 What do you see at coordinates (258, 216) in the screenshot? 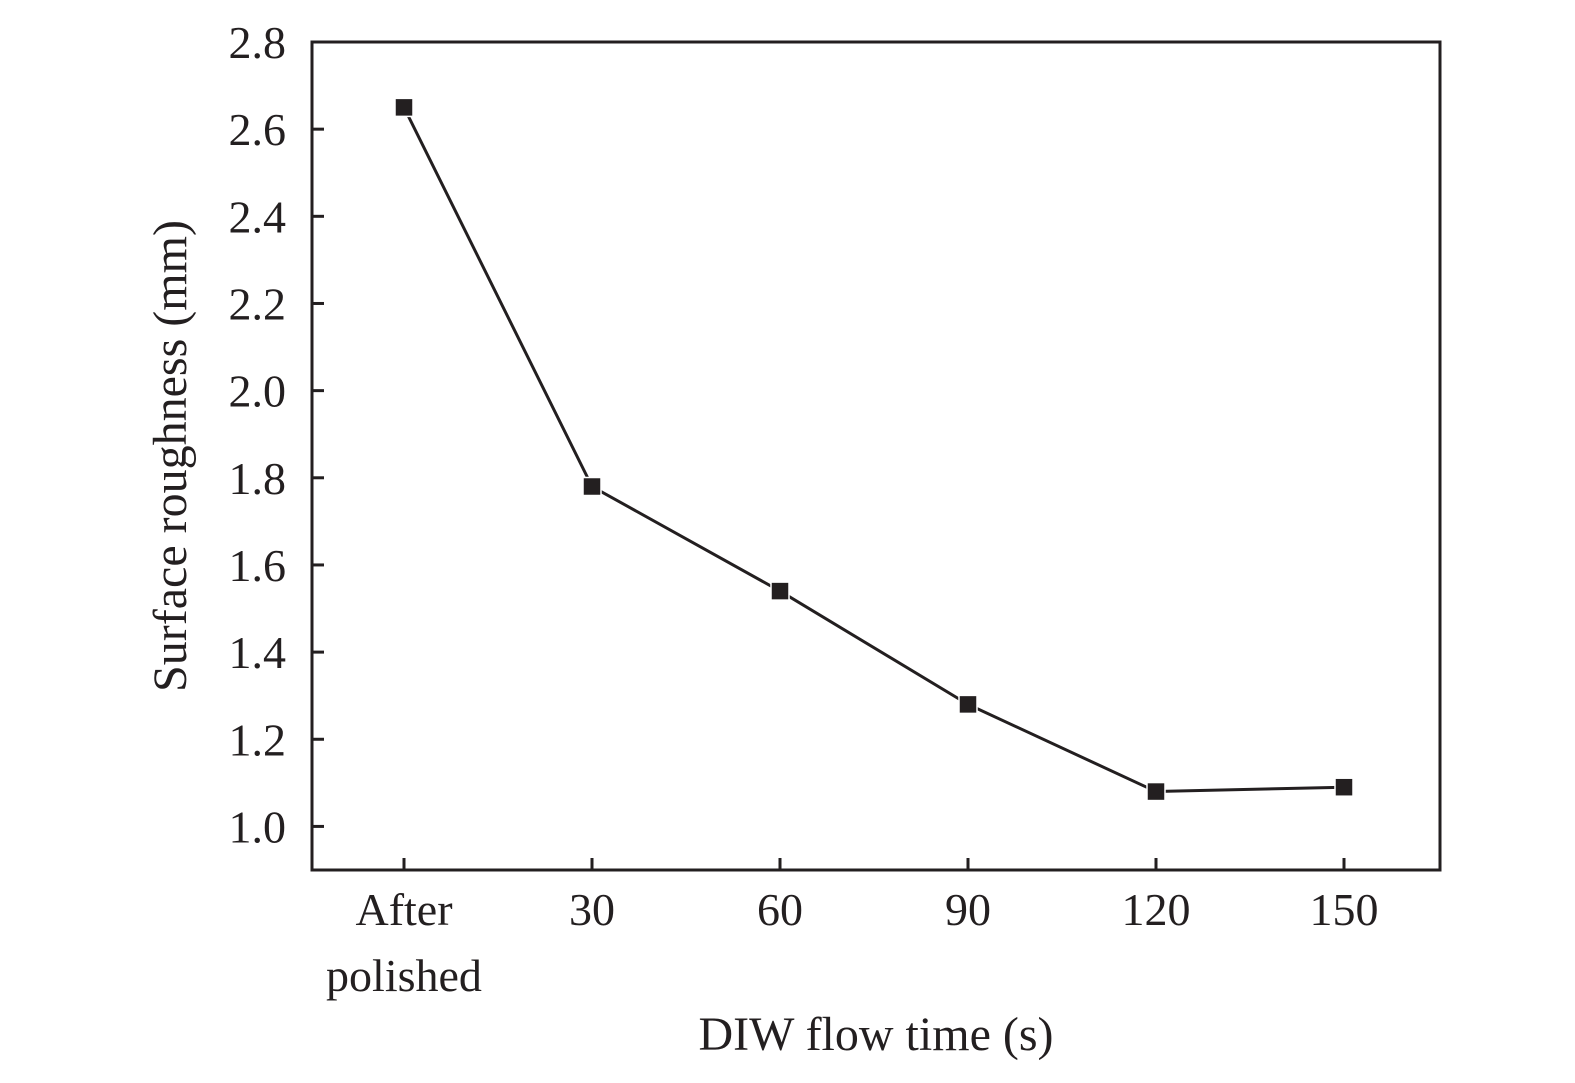
I see `y-tick-label: 2.4` at bounding box center [258, 216].